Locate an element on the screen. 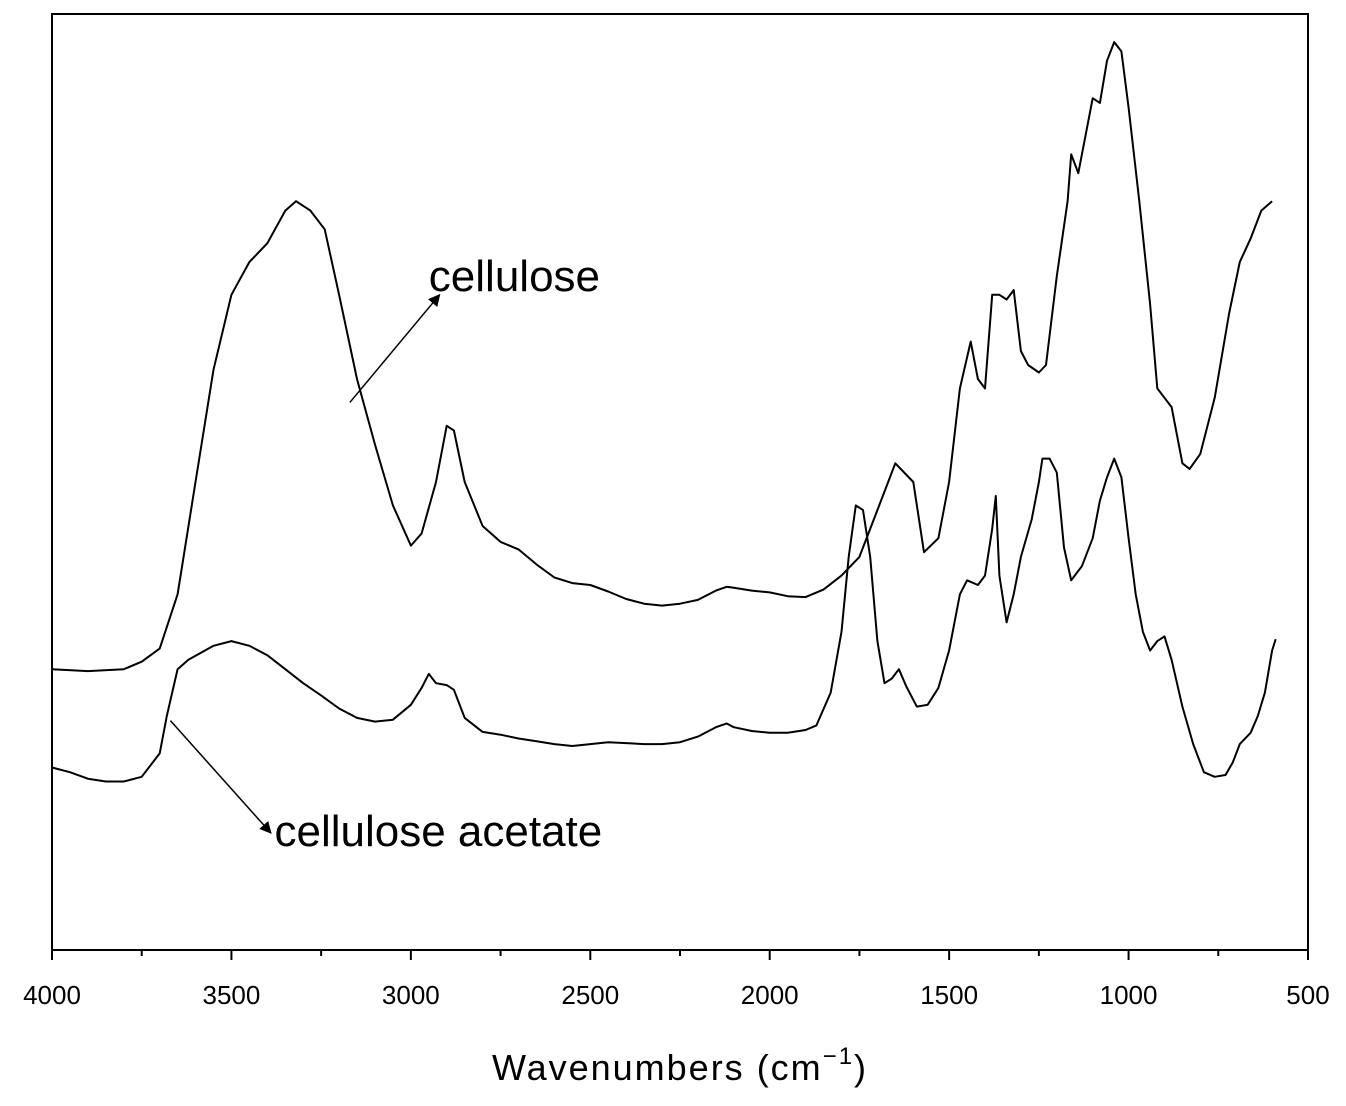 This screenshot has width=1346, height=1106. x-axis-title-suffix: ) is located at coordinates (861, 1067).